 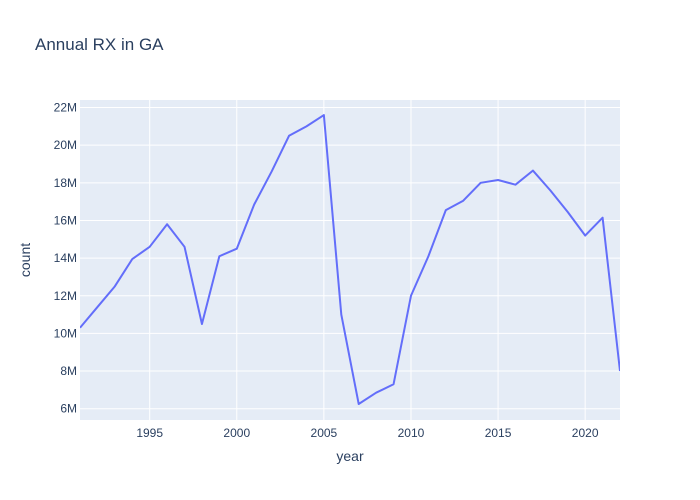 I want to click on y-axis-ticks: 6M 8M 10M 12M 14M 16M 18M 20M 22M, so click(x=65, y=258).